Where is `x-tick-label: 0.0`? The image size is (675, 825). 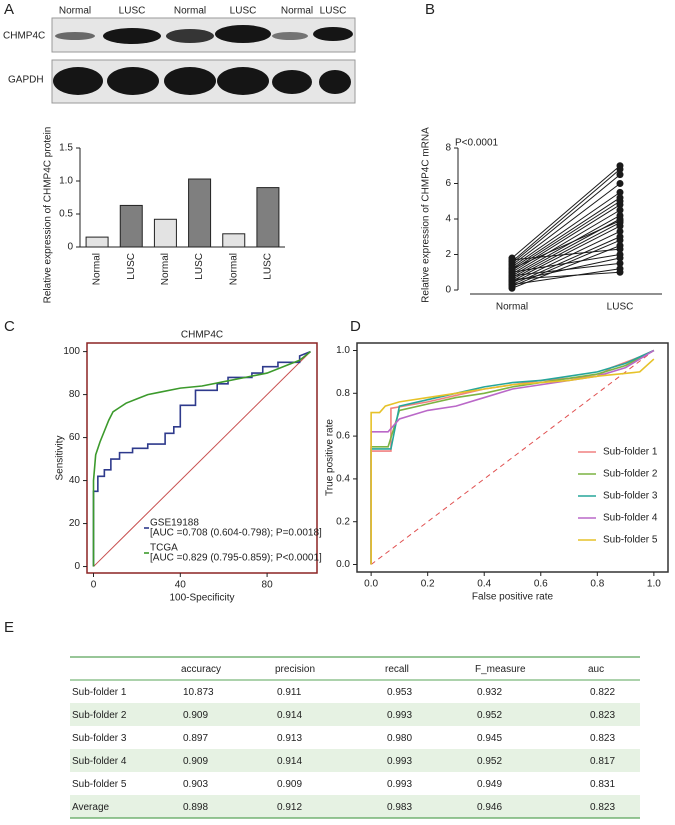
x-tick-label: 0.0 is located at coordinates (371, 584).